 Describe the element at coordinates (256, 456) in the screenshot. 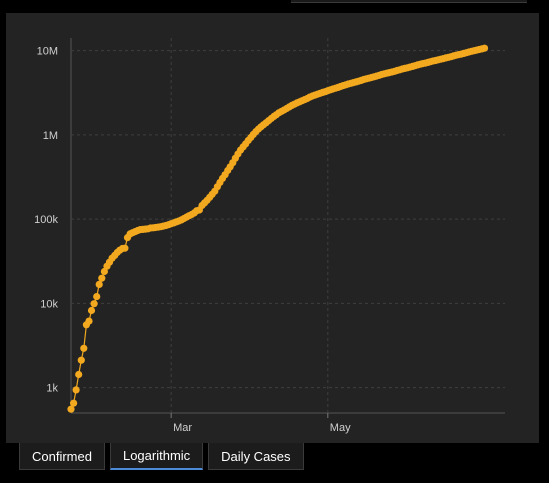

I see `tab-daily-cases: Daily Cases` at that location.